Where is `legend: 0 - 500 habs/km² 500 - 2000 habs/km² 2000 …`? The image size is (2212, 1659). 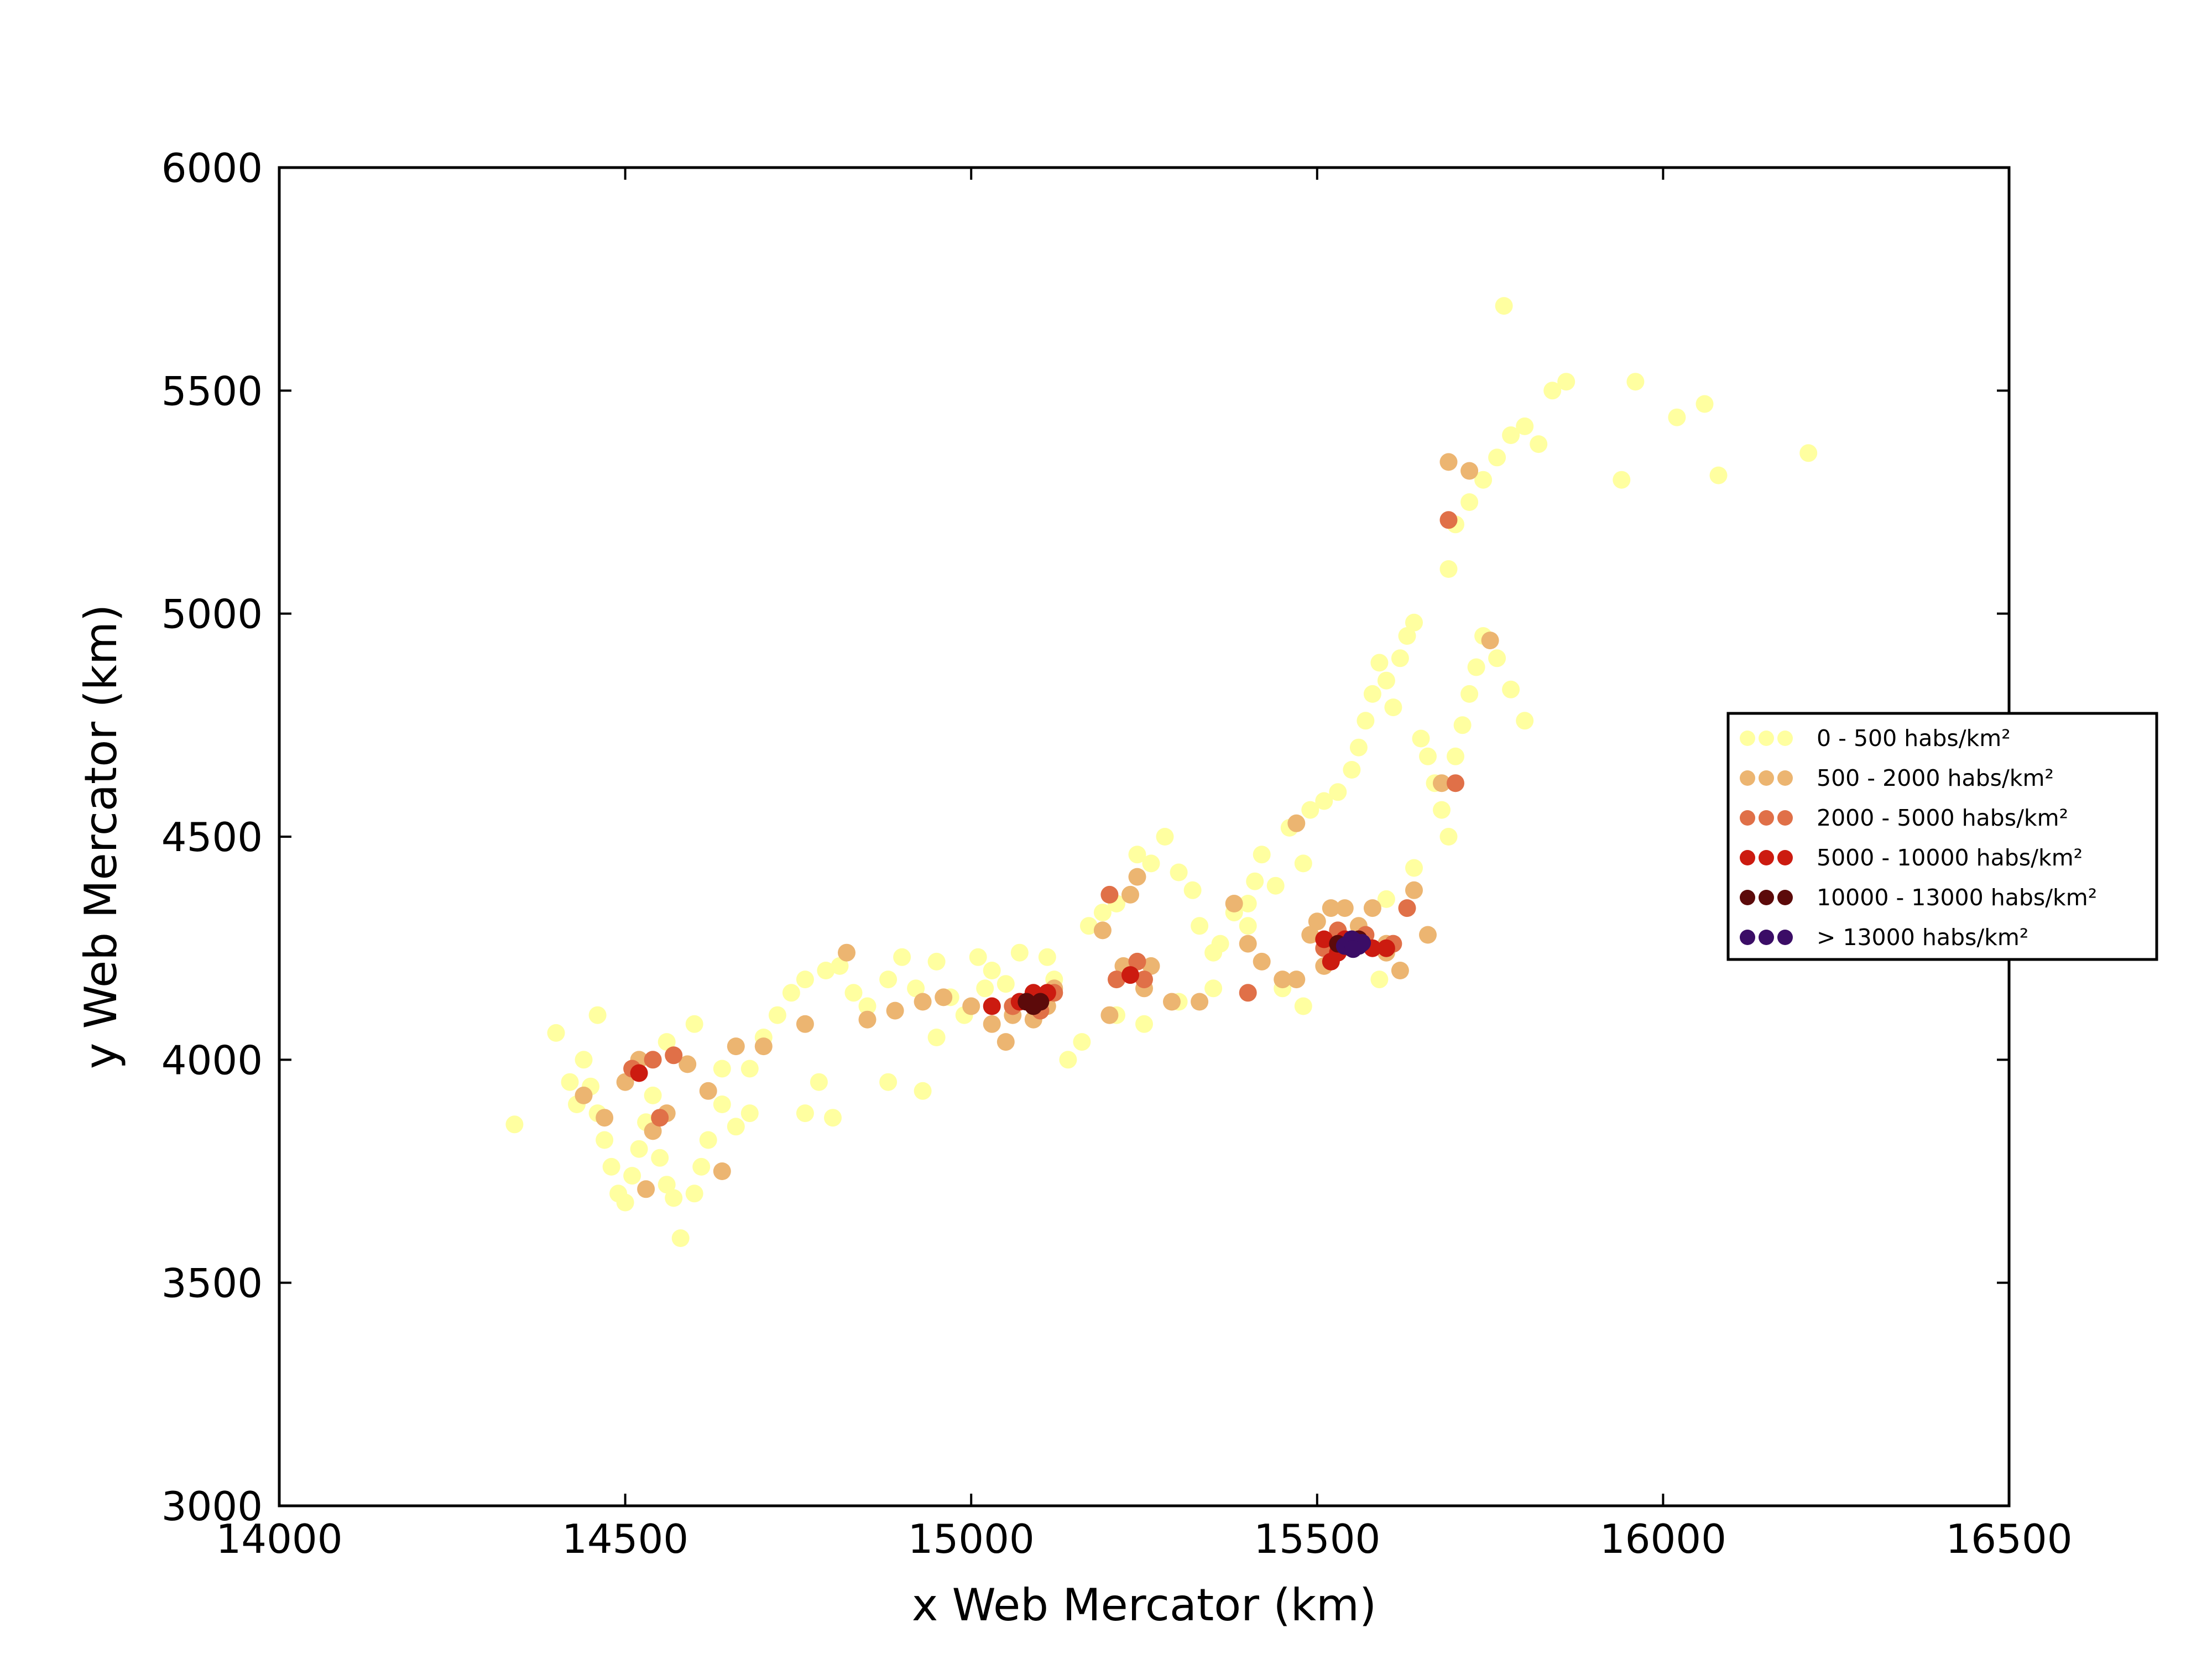
legend: 0 - 500 habs/km² 500 - 2000 habs/km² 2000 … is located at coordinates (1942, 836).